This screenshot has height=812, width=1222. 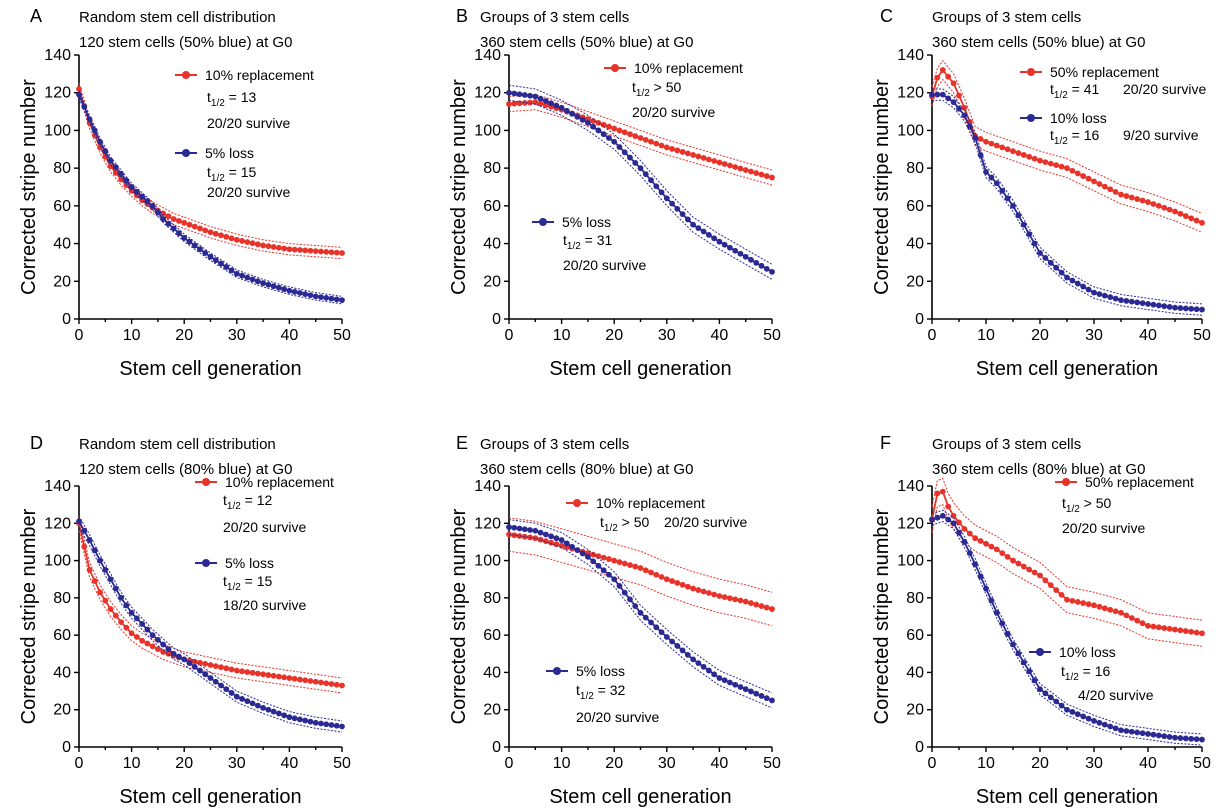 I want to click on half-life-label: t1/2 = 32, so click(x=601, y=692).